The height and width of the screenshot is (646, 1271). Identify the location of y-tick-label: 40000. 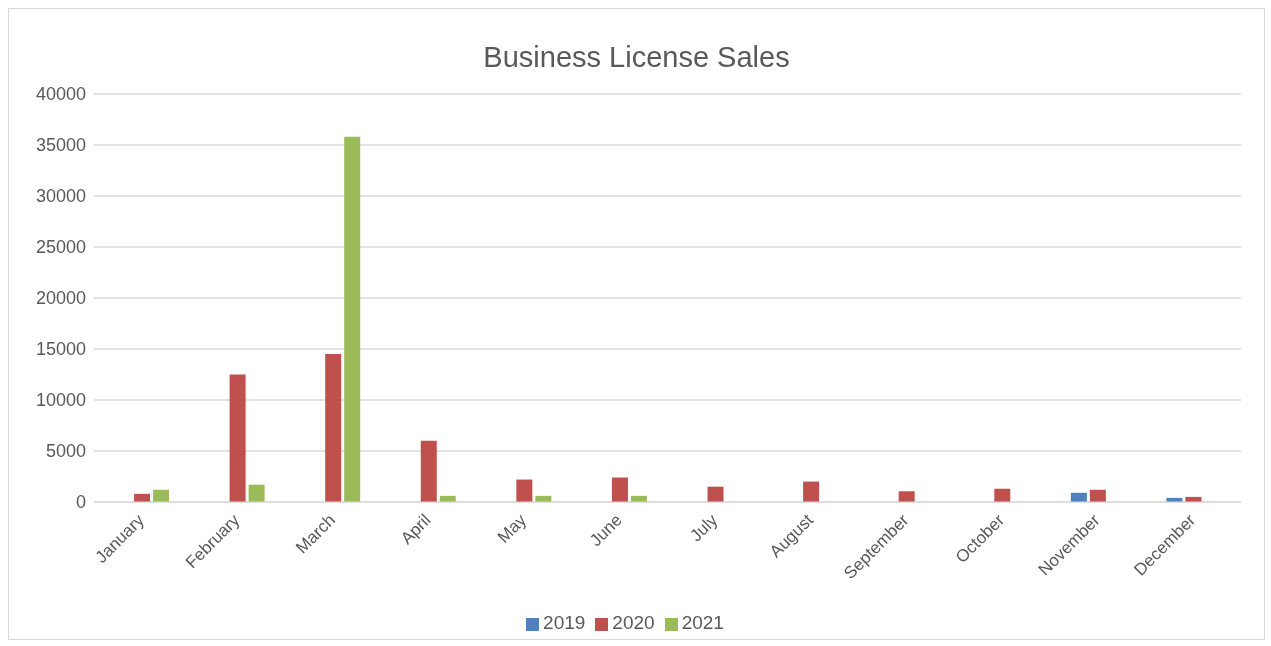
(60, 94).